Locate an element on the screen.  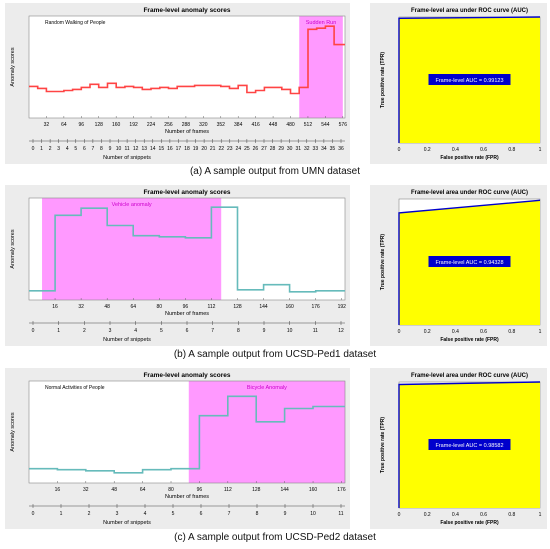
frame-tick-label: 448 is located at coordinates (273, 125).